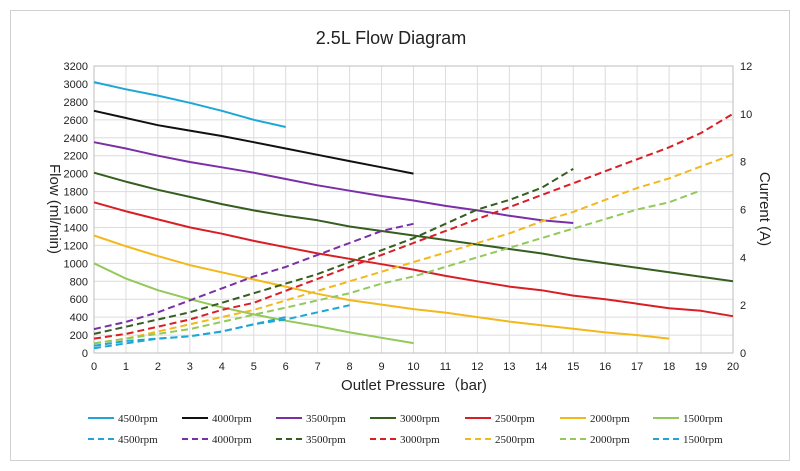 The height and width of the screenshot is (471, 800). Describe the element at coordinates (79, 336) in the screenshot. I see `y-left-tick-label: 200` at that location.